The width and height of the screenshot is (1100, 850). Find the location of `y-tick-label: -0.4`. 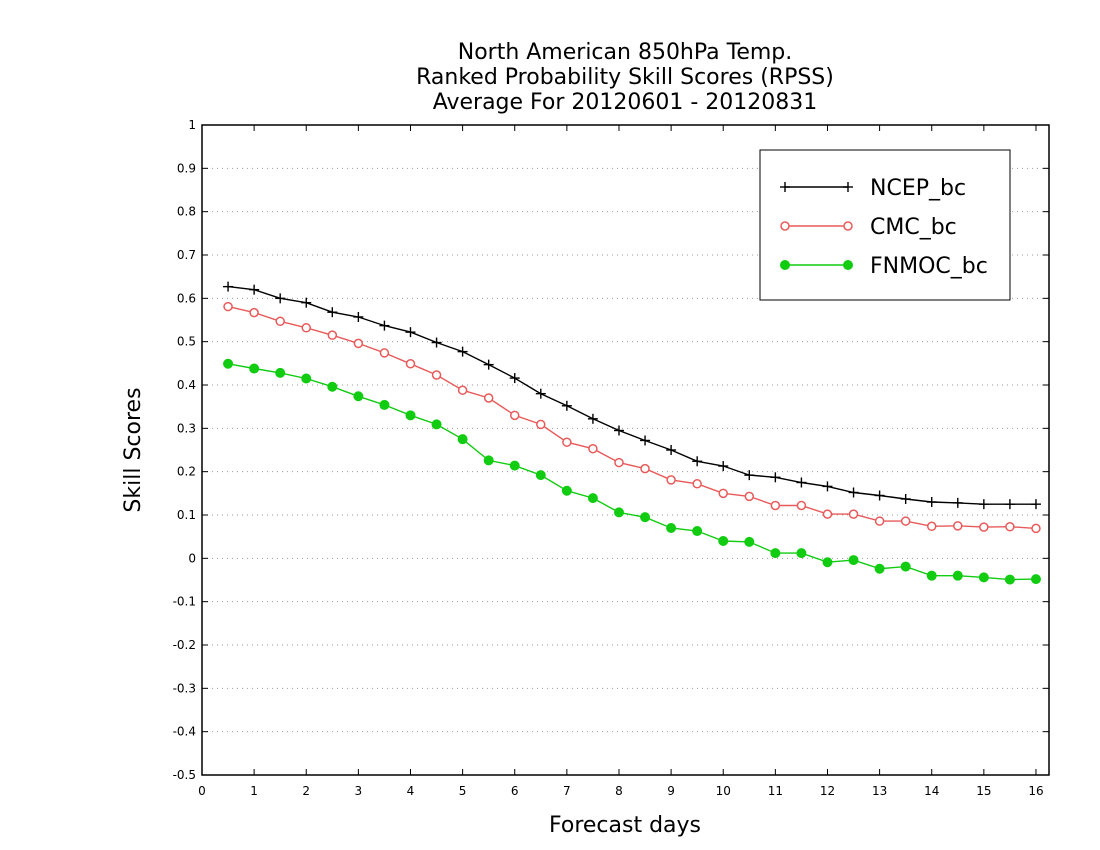

y-tick-label: -0.4 is located at coordinates (184, 732).